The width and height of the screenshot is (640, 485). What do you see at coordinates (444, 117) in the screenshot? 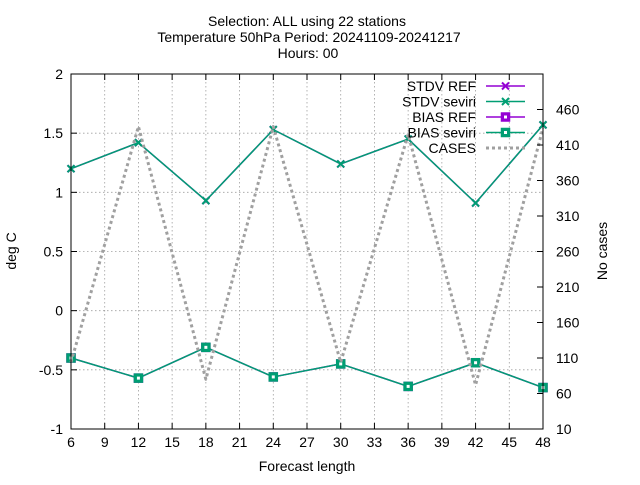
I see `legend-label: BIAS REF` at bounding box center [444, 117].